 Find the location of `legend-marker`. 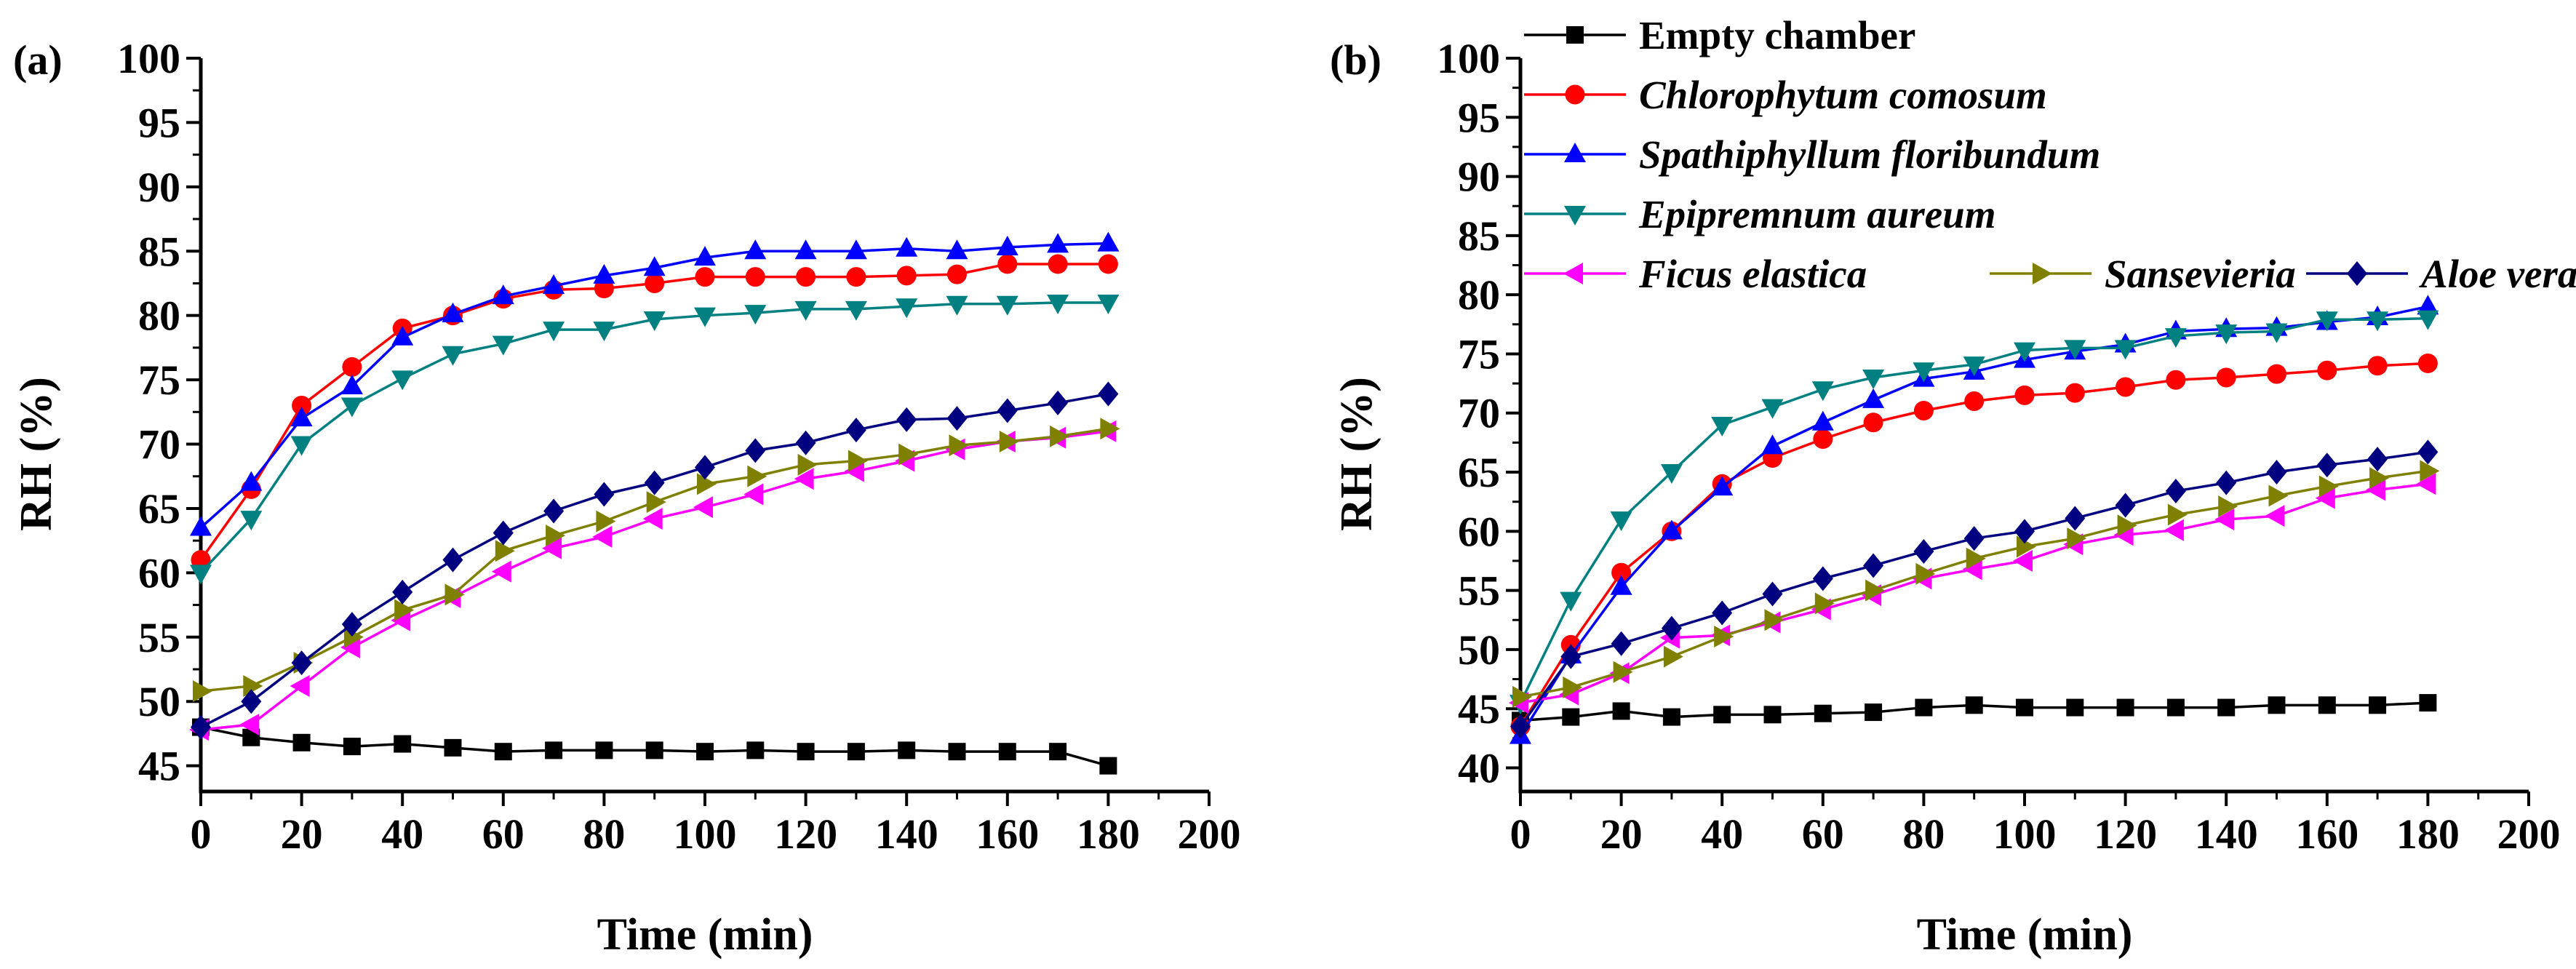

legend-marker is located at coordinates (2042, 273).